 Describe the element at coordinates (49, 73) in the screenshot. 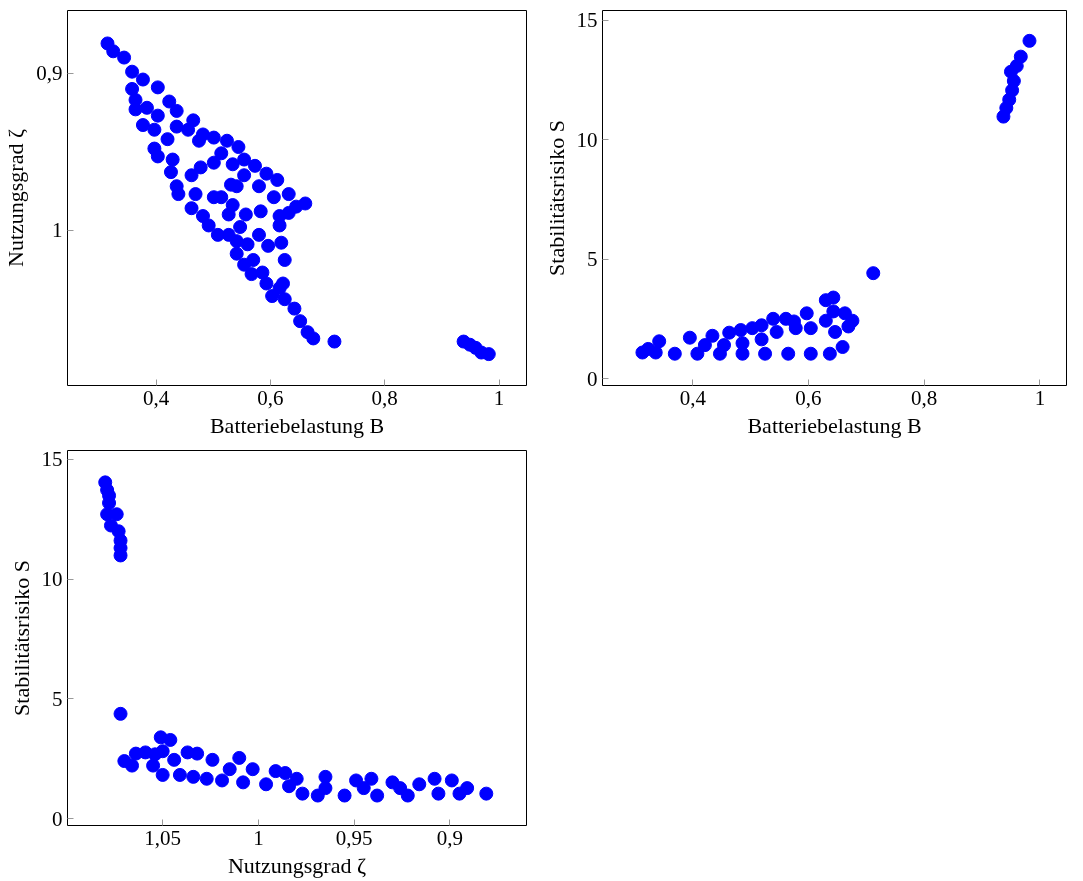

I see `y-tick-label: 0,9` at that location.